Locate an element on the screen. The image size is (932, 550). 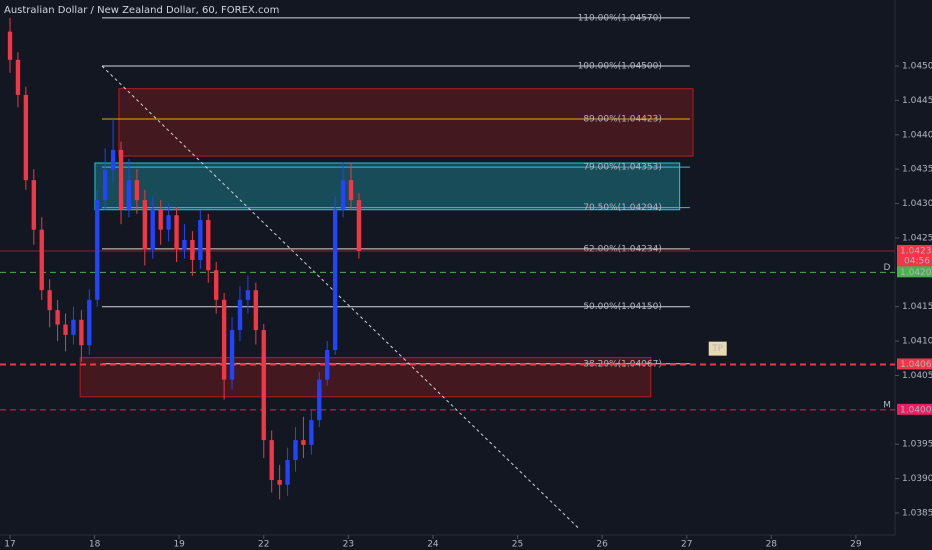
y-tick-label: 1.04500 is located at coordinates (917, 67).